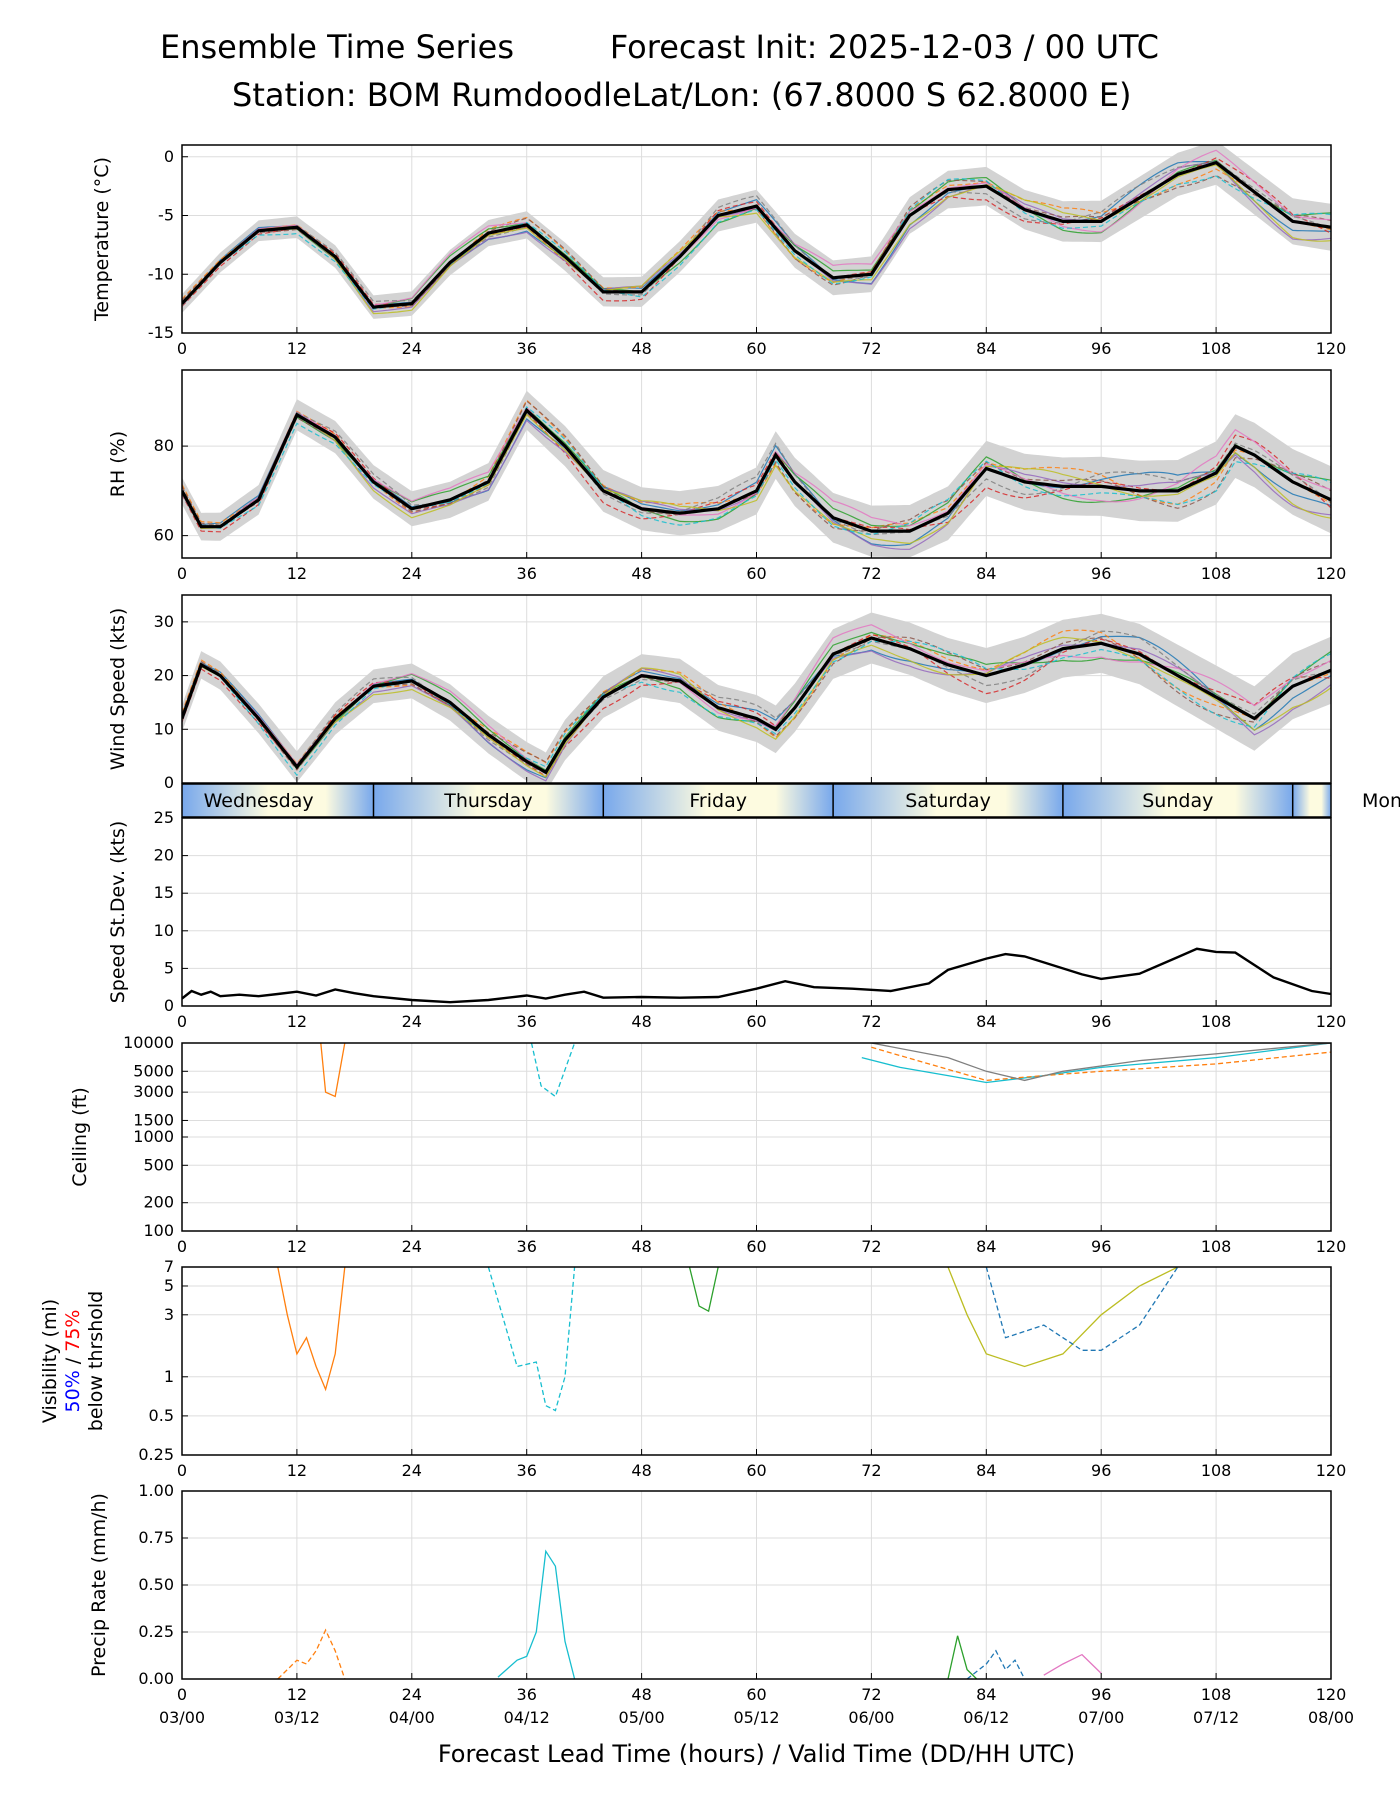 Image resolution: width=1400 pixels, height=1800 pixels. I want to click on grid-ceiling, so click(756, 1137).